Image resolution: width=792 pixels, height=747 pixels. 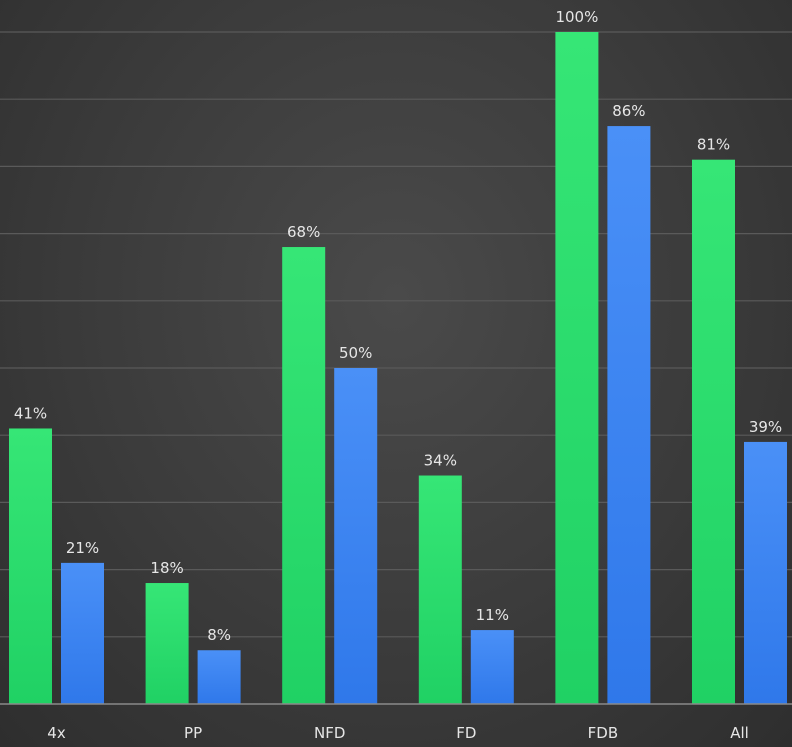 What do you see at coordinates (577, 368) in the screenshot?
I see `bar-fdb-series1` at bounding box center [577, 368].